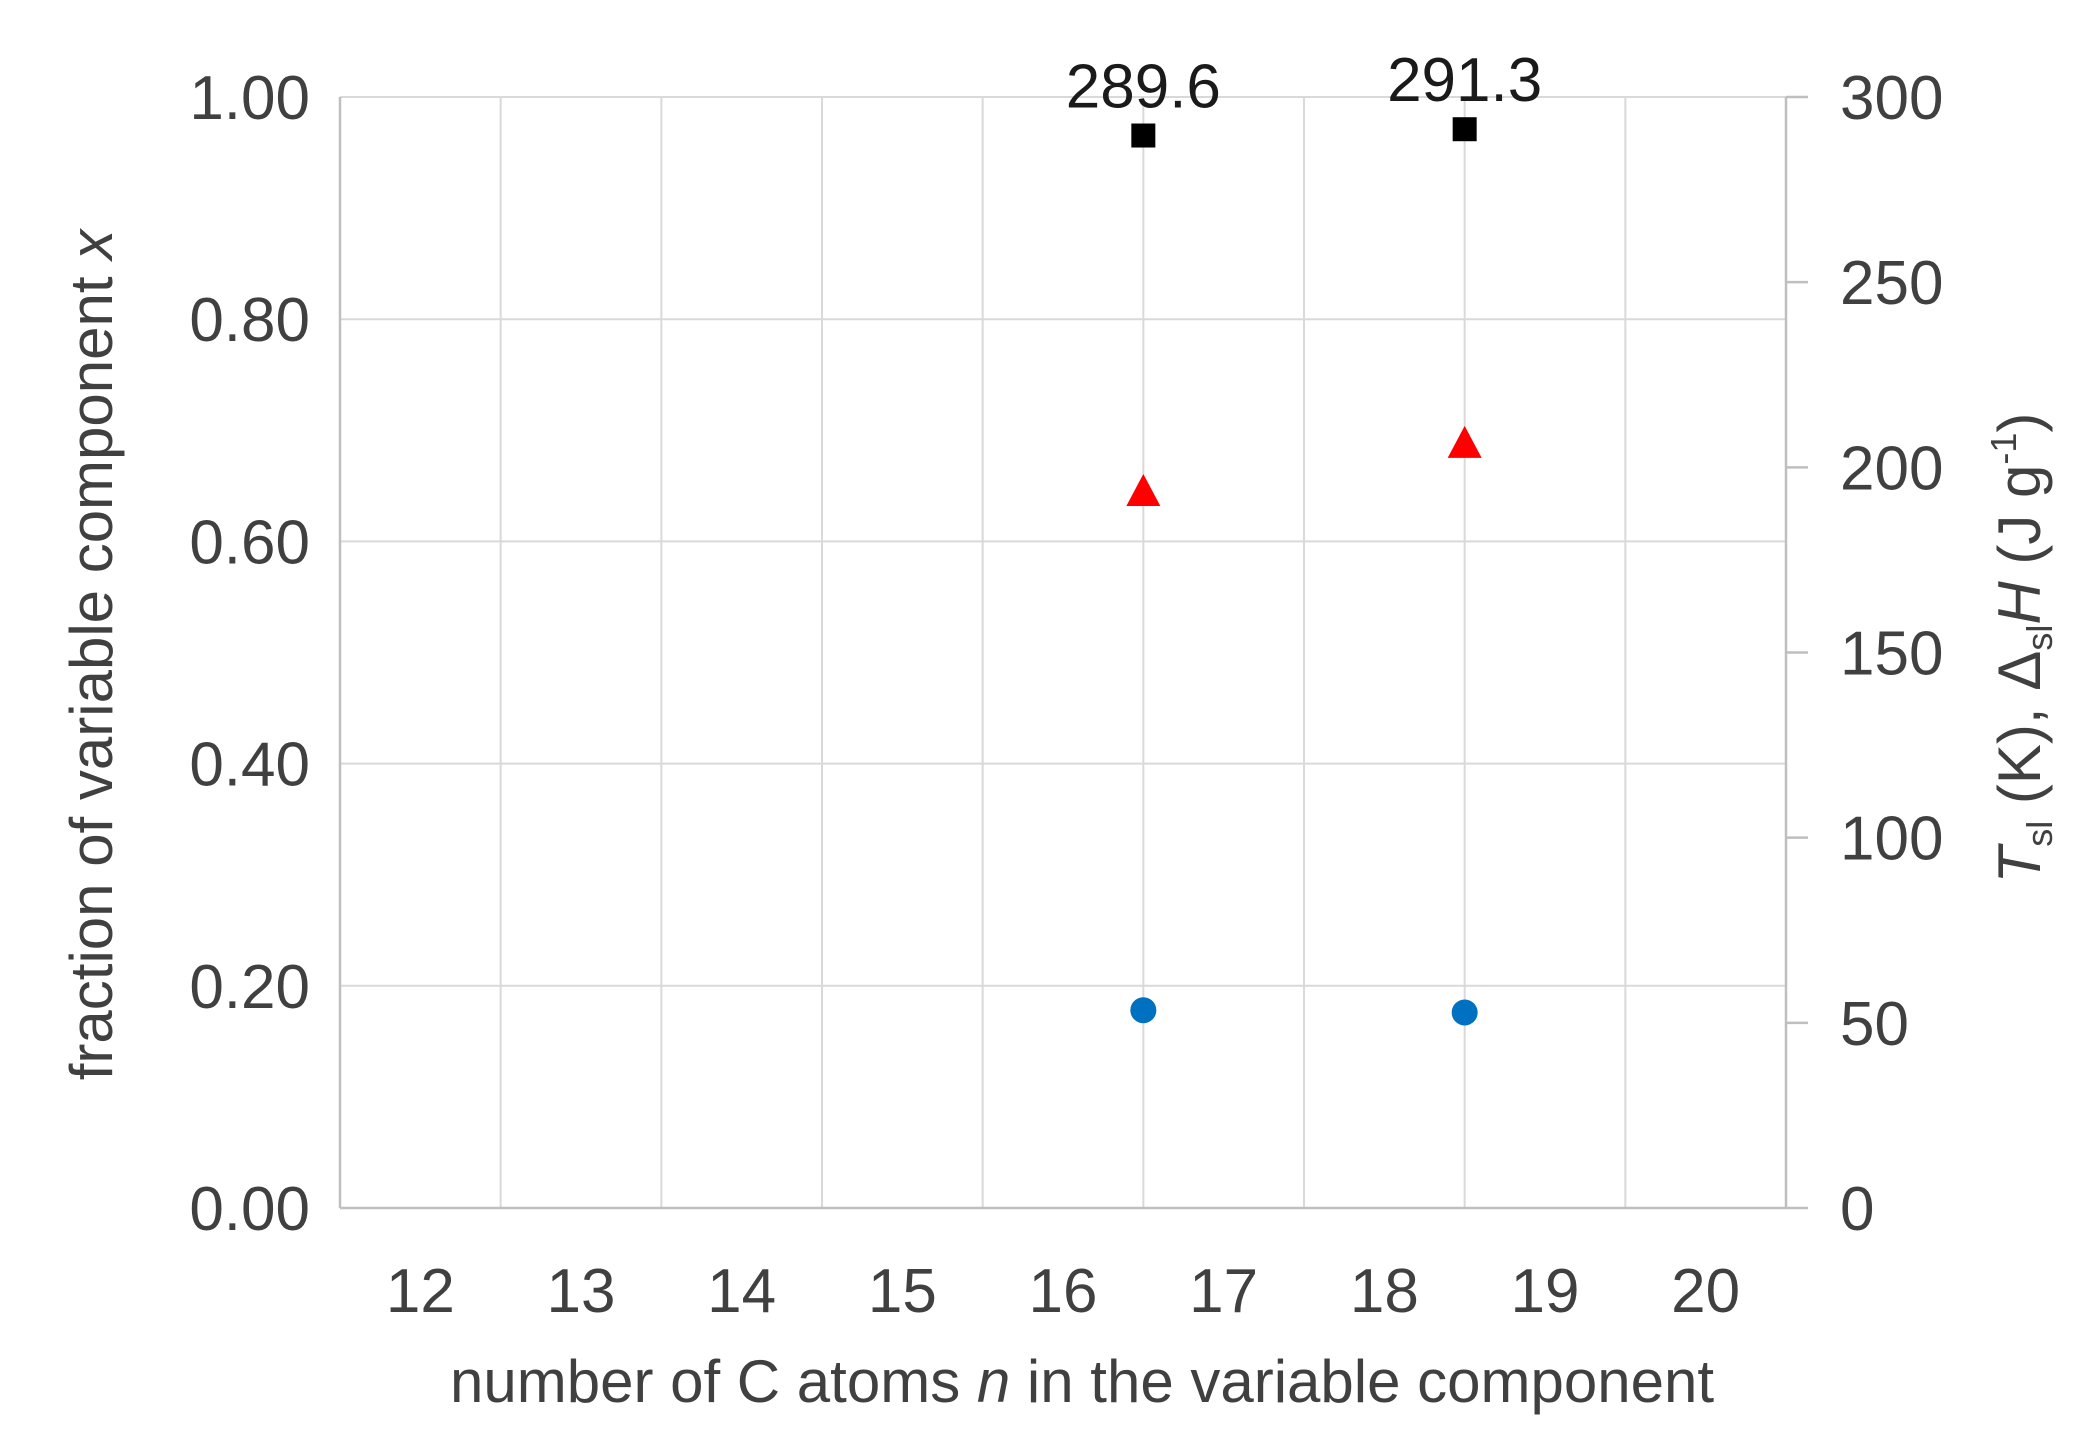 Image resolution: width=2074 pixels, height=1449 pixels. I want to click on right-axis-ticks: 0 50 100 150 200 250 300, so click(1864, 654).